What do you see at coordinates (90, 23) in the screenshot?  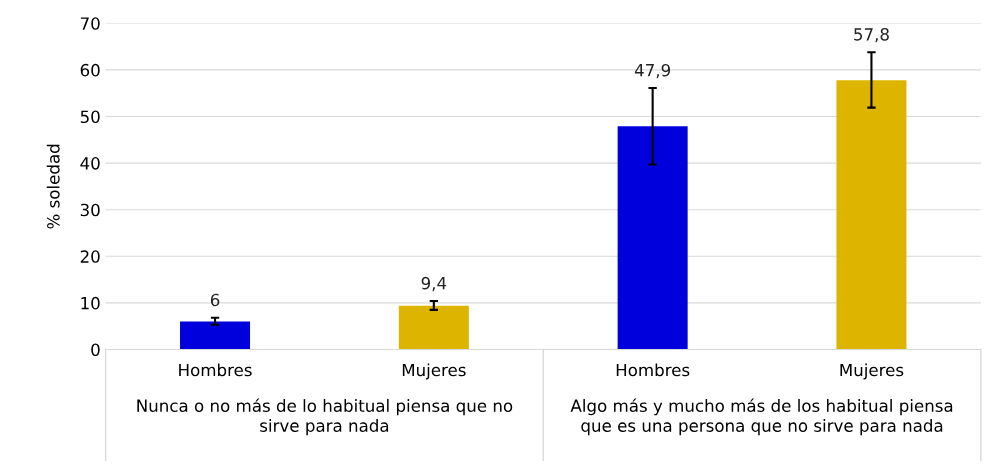 I see `y-tick-label: 70` at bounding box center [90, 23].